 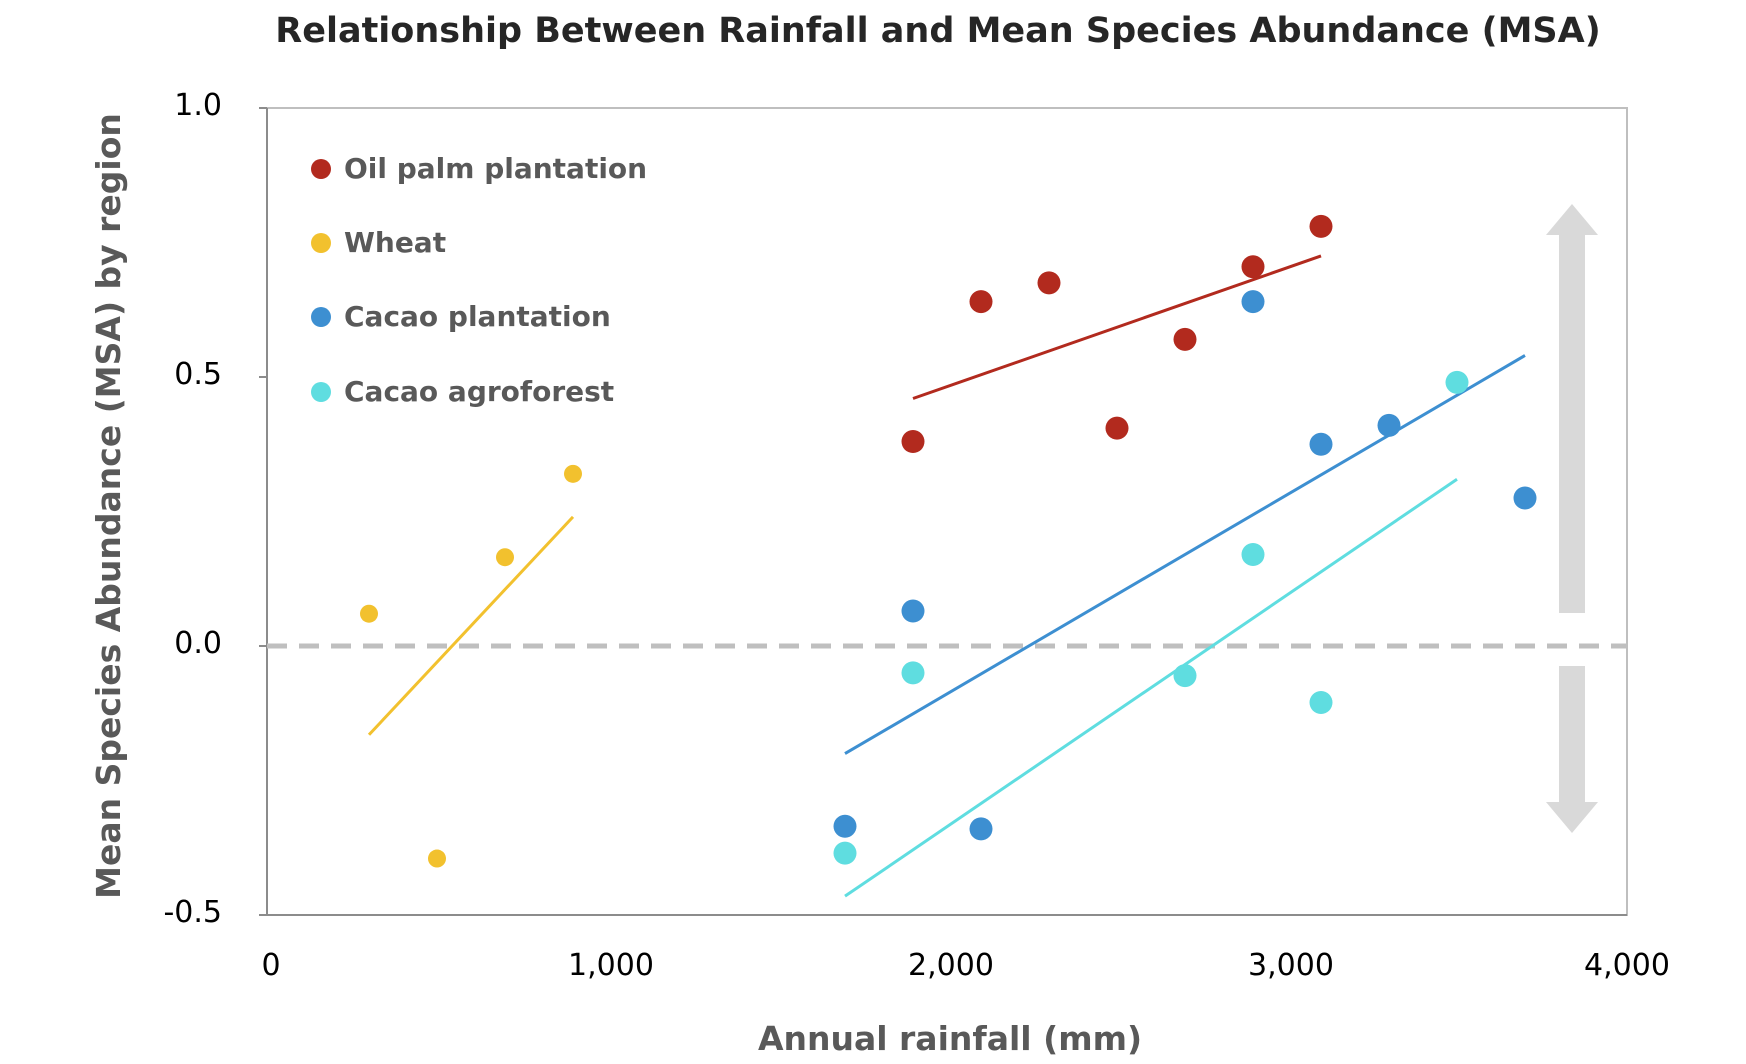 I want to click on arrow-down-shaft, so click(x=1572, y=736).